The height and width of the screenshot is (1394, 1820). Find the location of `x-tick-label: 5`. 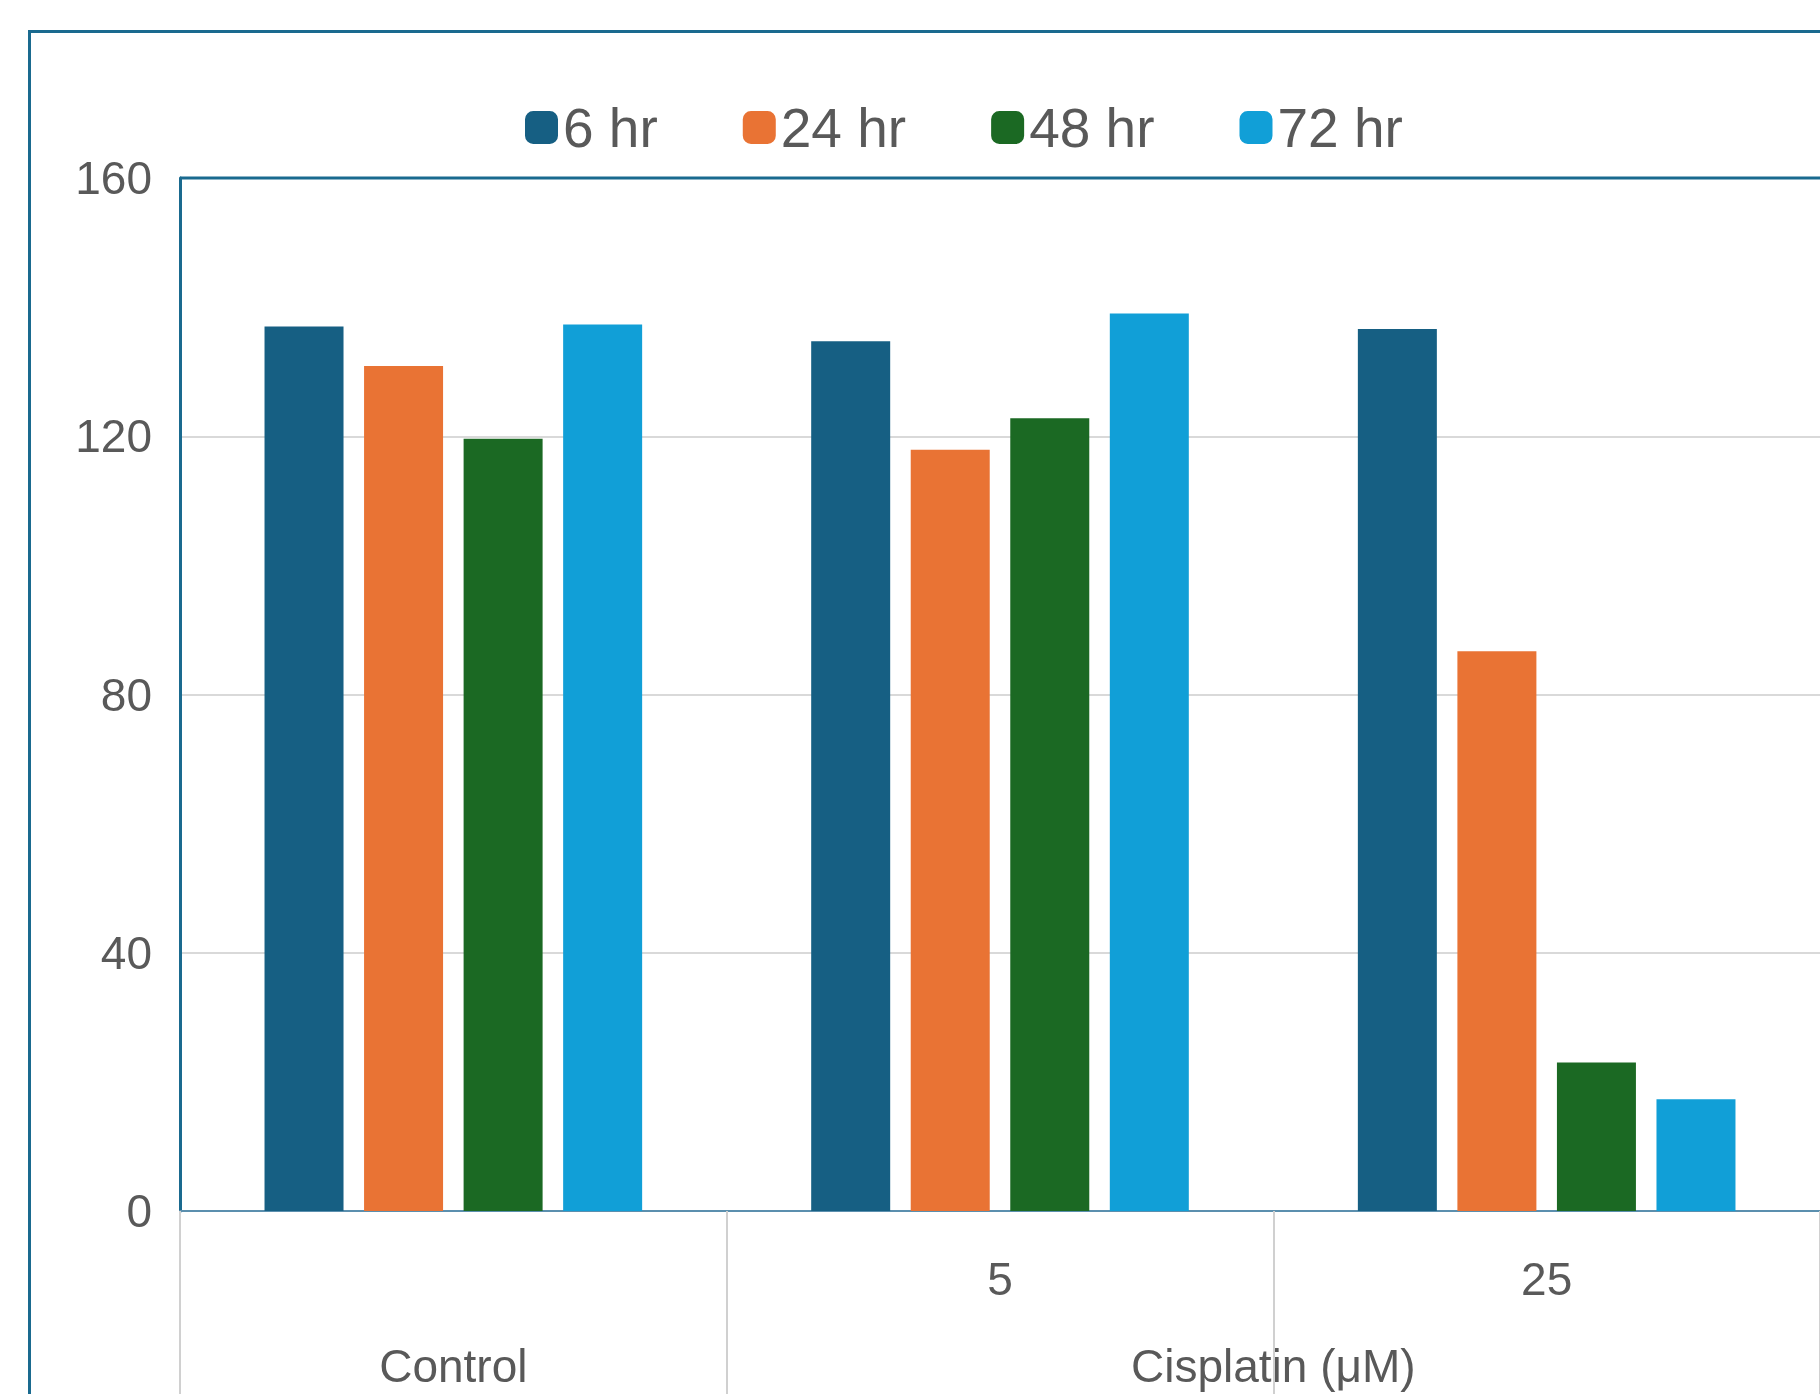

x-tick-label: 5 is located at coordinates (1000, 1279).